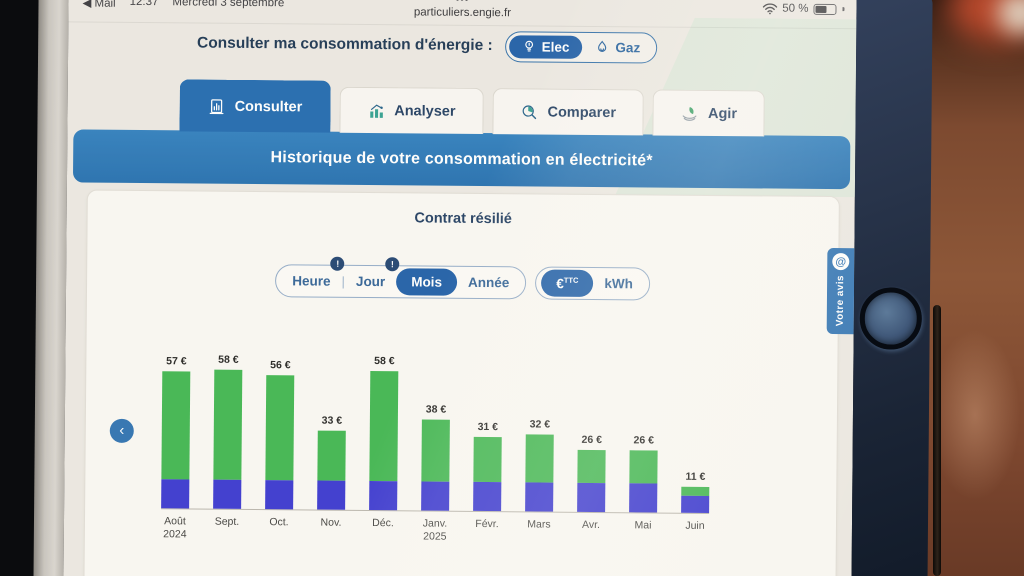 This screenshot has width=1024, height=576. I want to click on tab-bar: Consulter Analyser, so click(472, 108).